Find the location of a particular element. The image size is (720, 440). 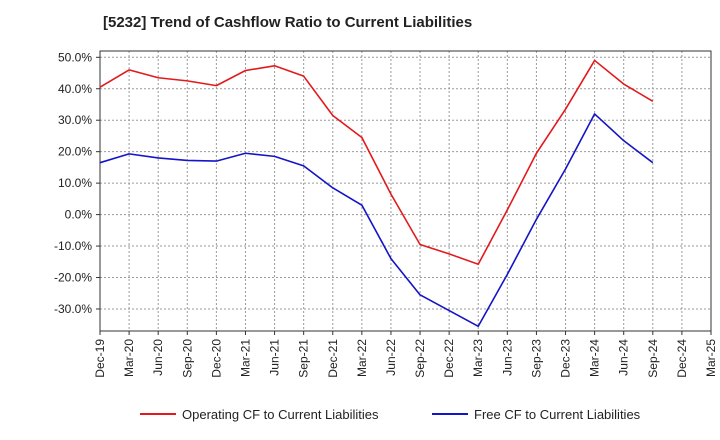

y-tick-label: 50.0% is located at coordinates (75, 57).